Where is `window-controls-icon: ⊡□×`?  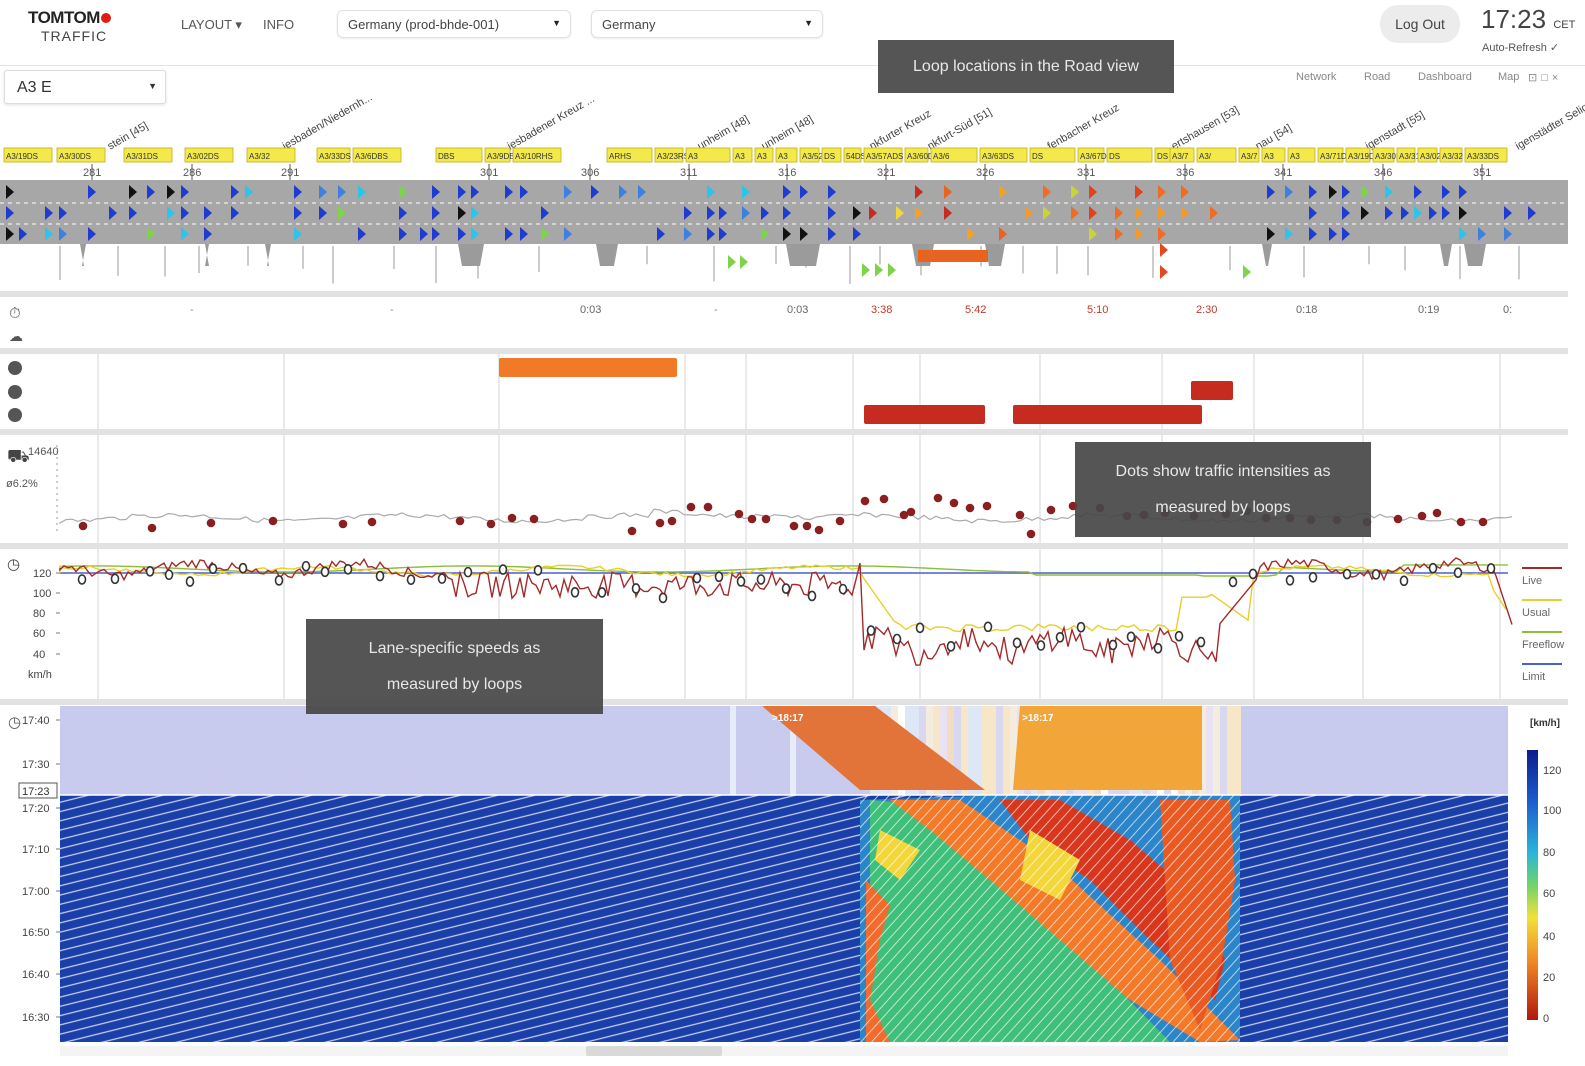 window-controls-icon: ⊡□× is located at coordinates (1545, 78).